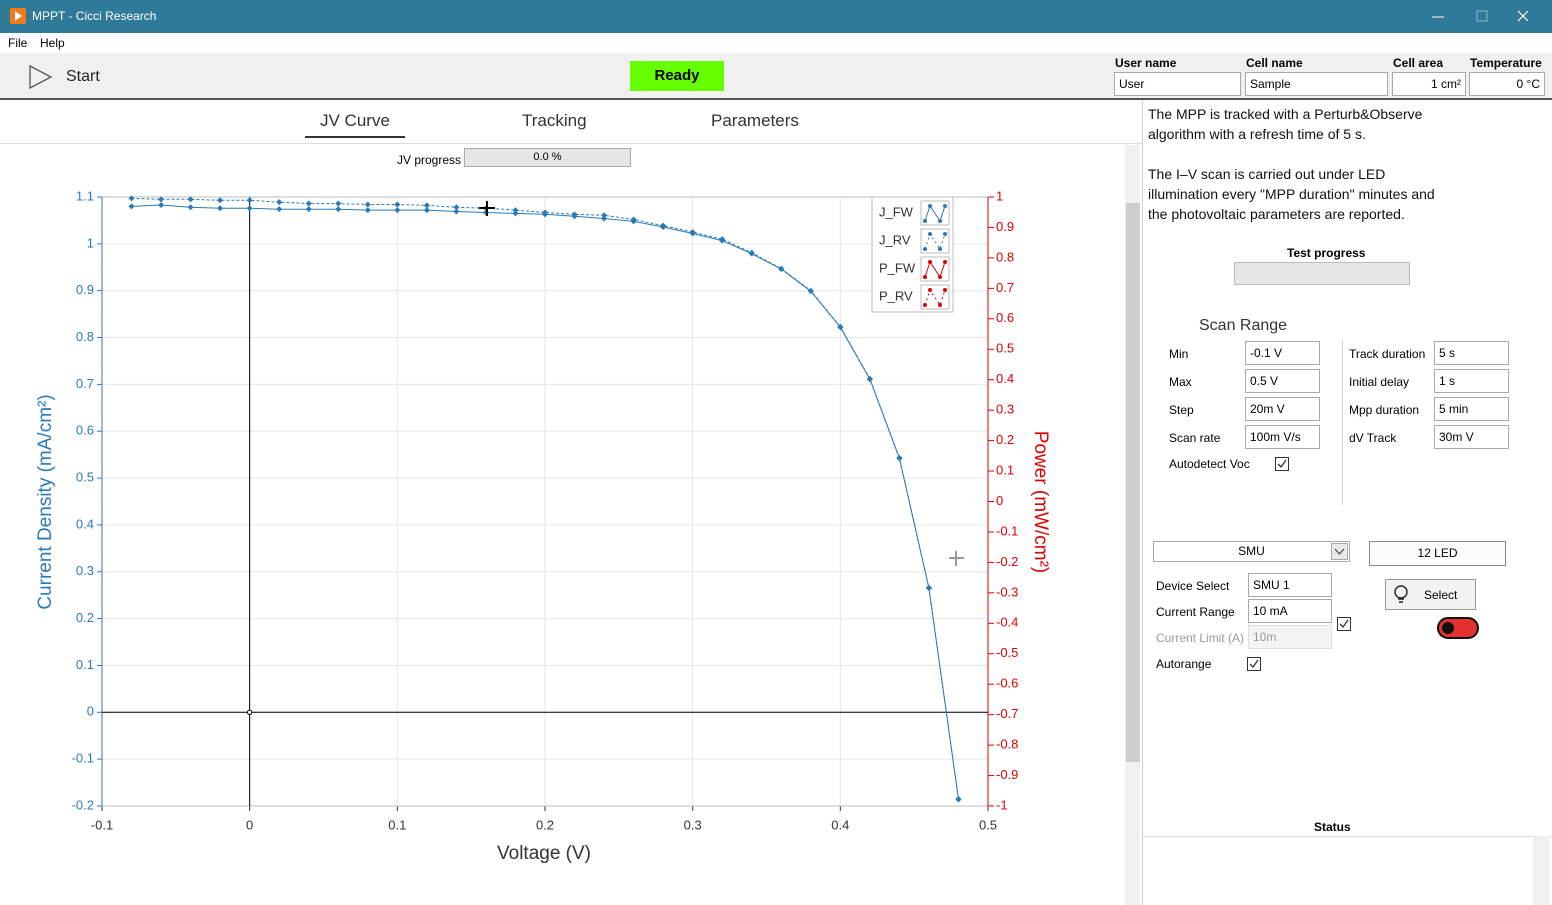 The height and width of the screenshot is (905, 1552). I want to click on cursor, so click(487, 208).